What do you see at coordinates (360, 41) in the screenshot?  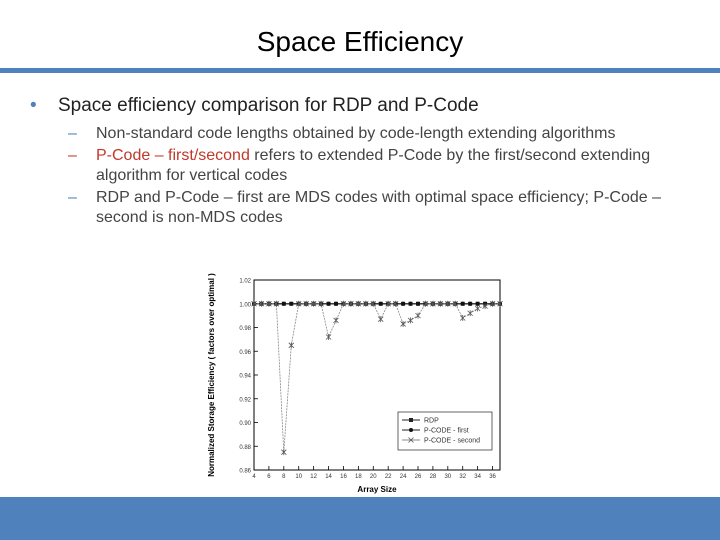 I see `slide-title: Space Efficiency` at bounding box center [360, 41].